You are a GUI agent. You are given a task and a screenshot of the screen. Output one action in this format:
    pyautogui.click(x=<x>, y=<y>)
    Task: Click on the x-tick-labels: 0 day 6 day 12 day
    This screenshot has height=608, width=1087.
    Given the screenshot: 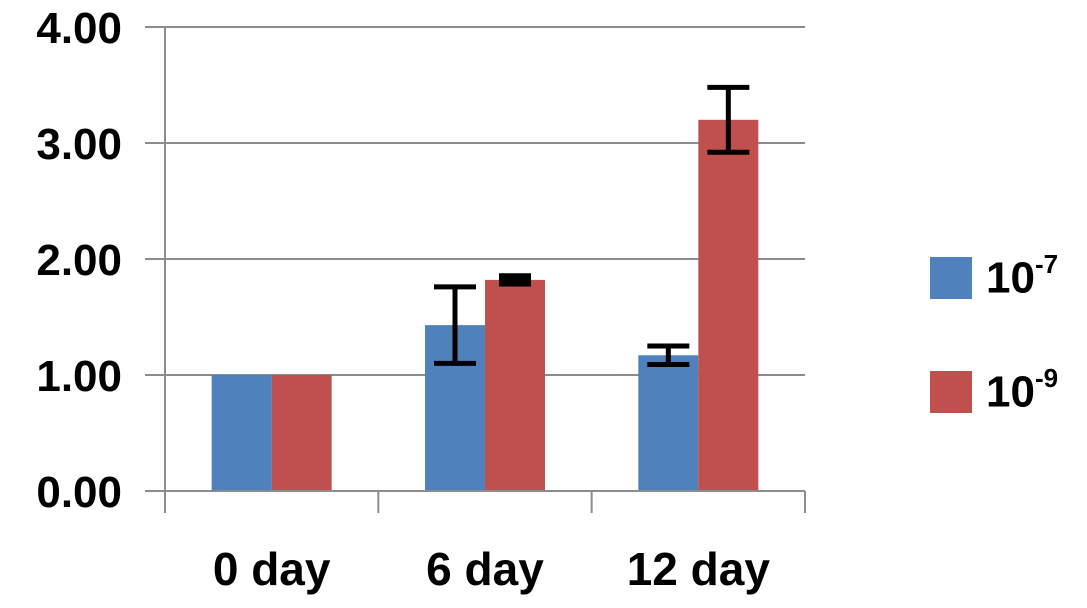 What is the action you would take?
    pyautogui.click(x=492, y=569)
    